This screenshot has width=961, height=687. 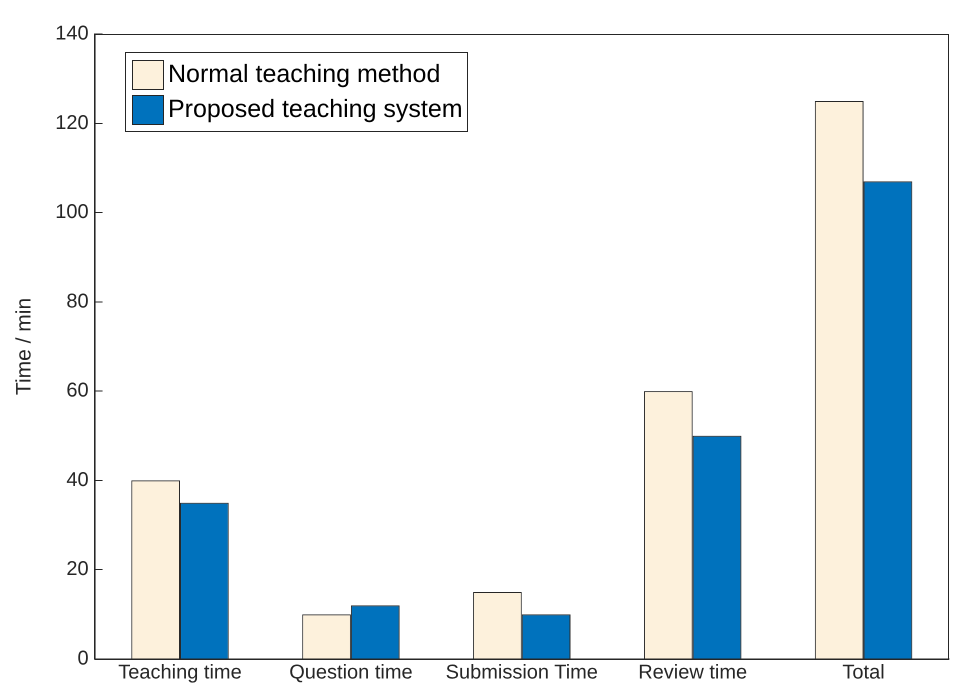 I want to click on y-tick-label: 20, so click(x=77, y=569).